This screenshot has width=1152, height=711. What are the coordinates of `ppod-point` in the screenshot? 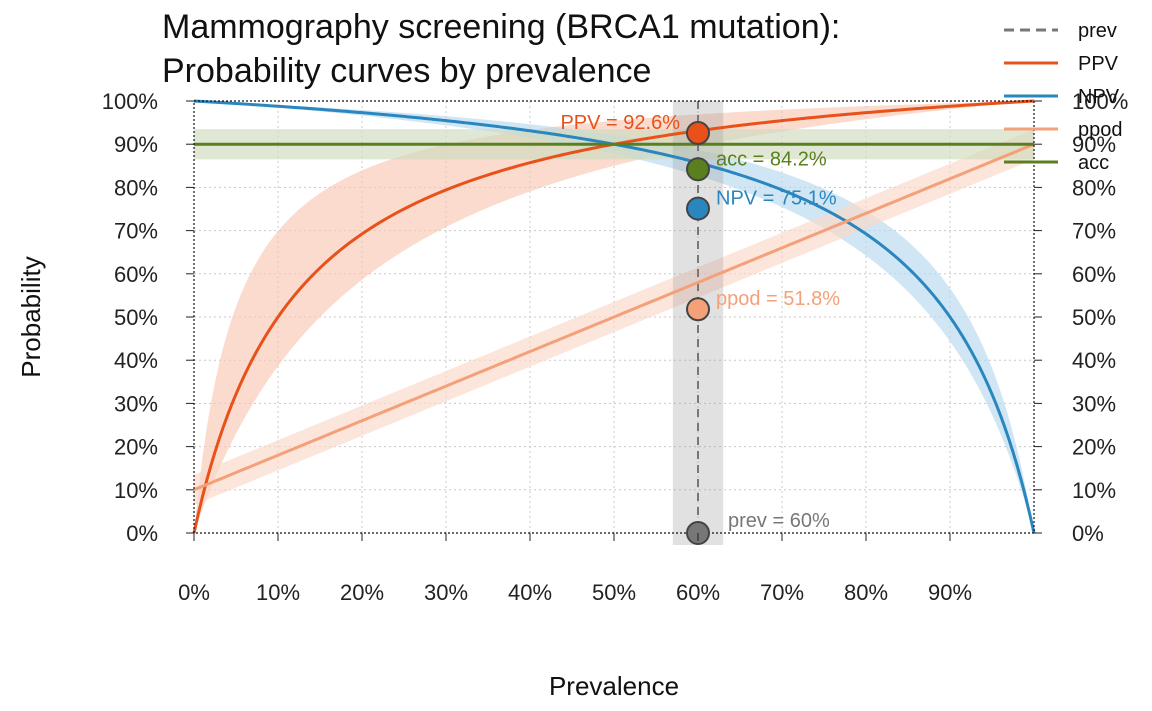 It's located at (698, 309).